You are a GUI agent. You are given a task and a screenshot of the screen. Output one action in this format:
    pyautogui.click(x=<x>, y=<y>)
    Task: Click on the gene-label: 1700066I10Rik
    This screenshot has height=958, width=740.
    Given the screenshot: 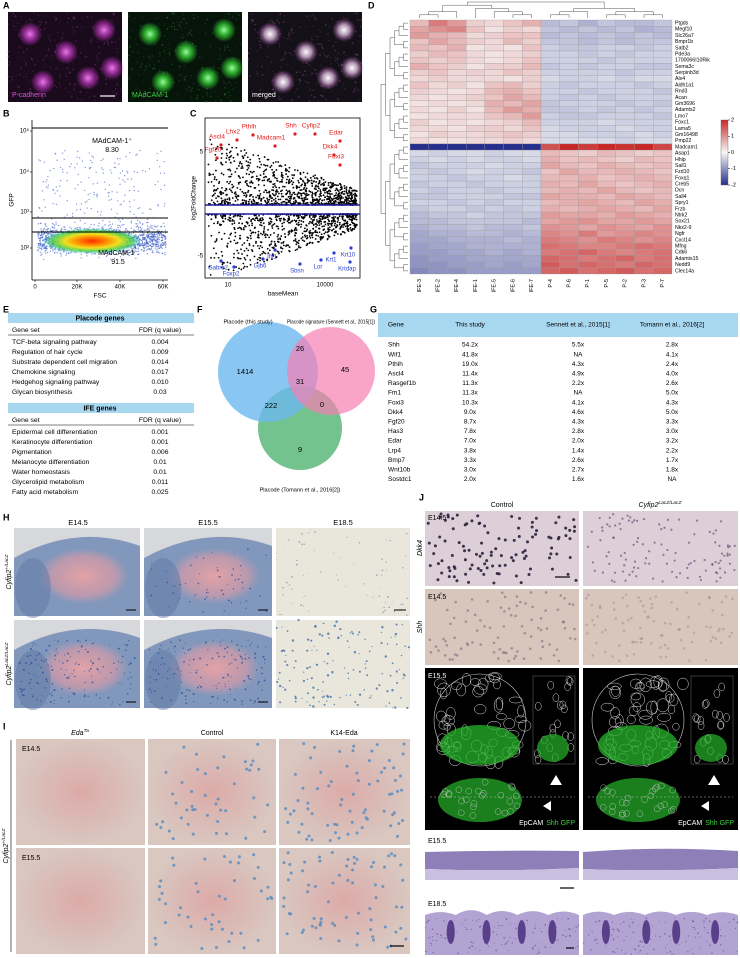 What is the action you would take?
    pyautogui.click(x=692, y=61)
    